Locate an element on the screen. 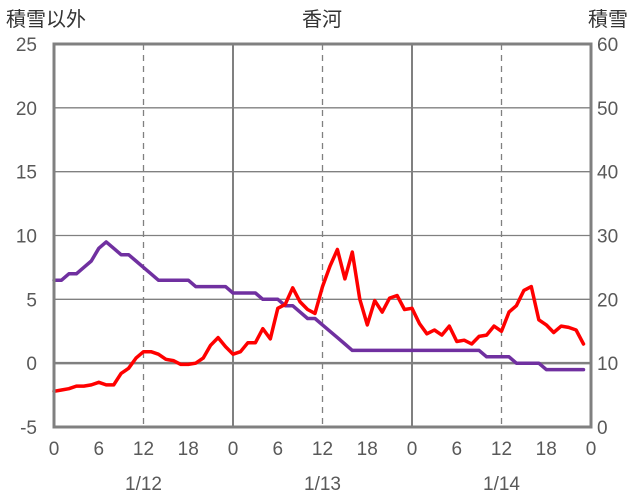  right-axis-ticks: 0 10 20 30 40 50 60 is located at coordinates (607, 237).